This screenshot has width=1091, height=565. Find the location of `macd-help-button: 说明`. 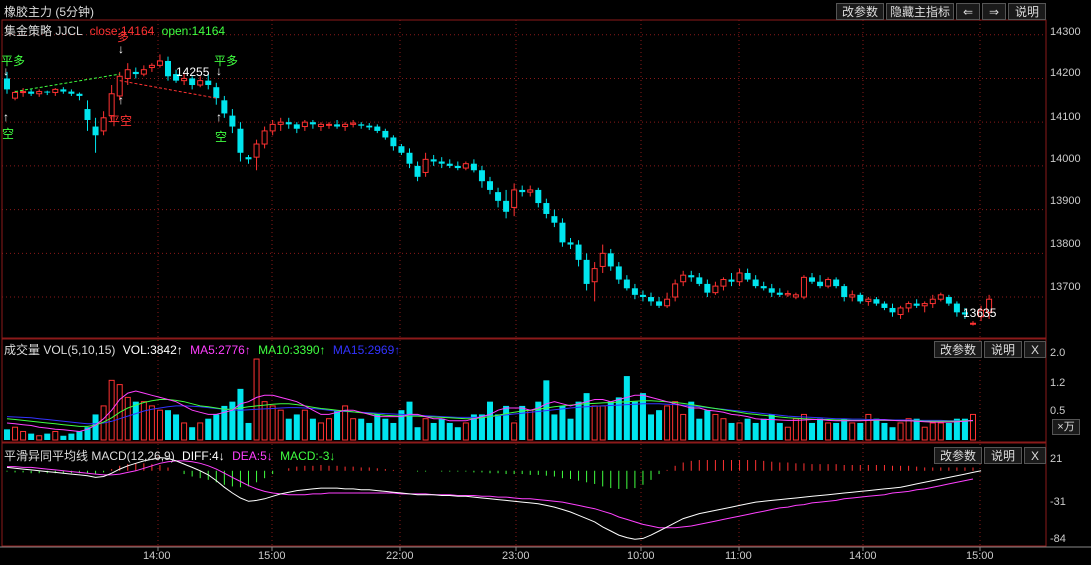

macd-help-button: 说明 is located at coordinates (1003, 455).